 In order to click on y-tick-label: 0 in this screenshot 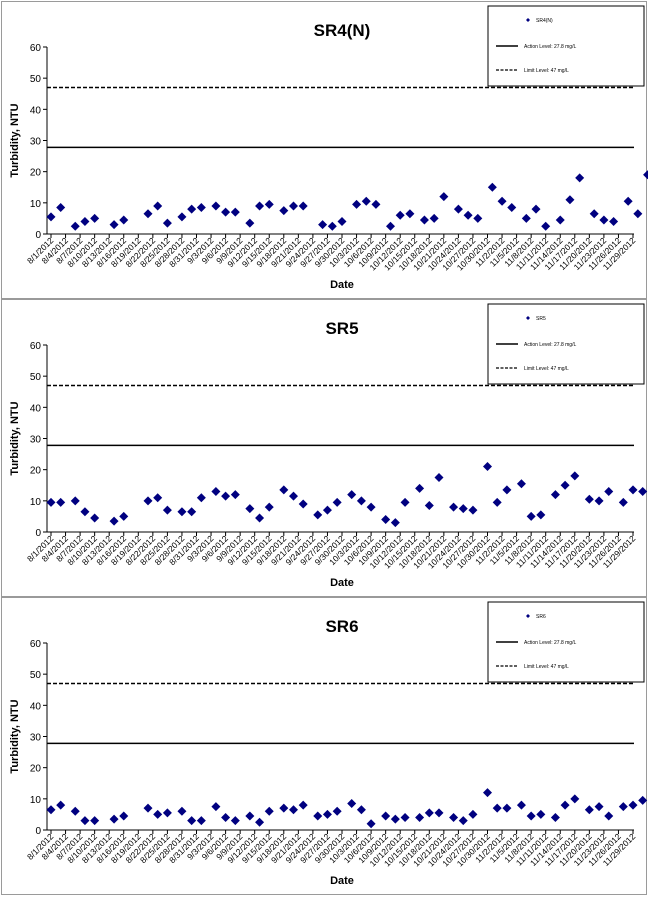, I will do `click(38, 235)`.